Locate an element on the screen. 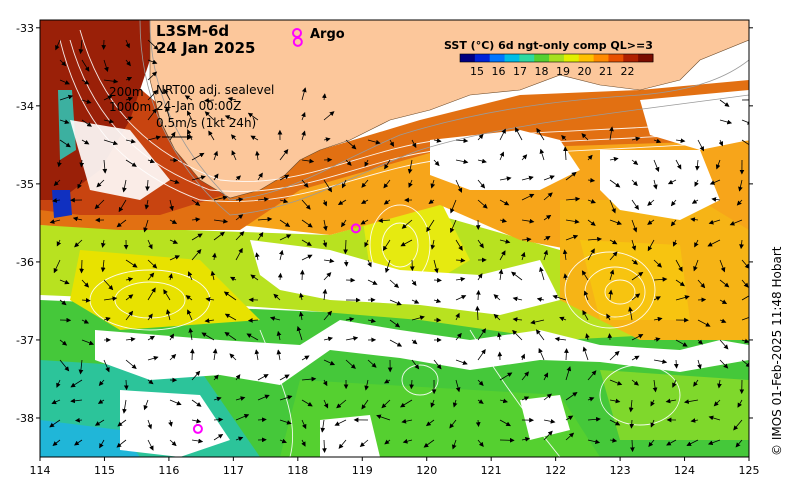 The height and width of the screenshot is (492, 791). colorbar-tick-label: 22 is located at coordinates (628, 71).